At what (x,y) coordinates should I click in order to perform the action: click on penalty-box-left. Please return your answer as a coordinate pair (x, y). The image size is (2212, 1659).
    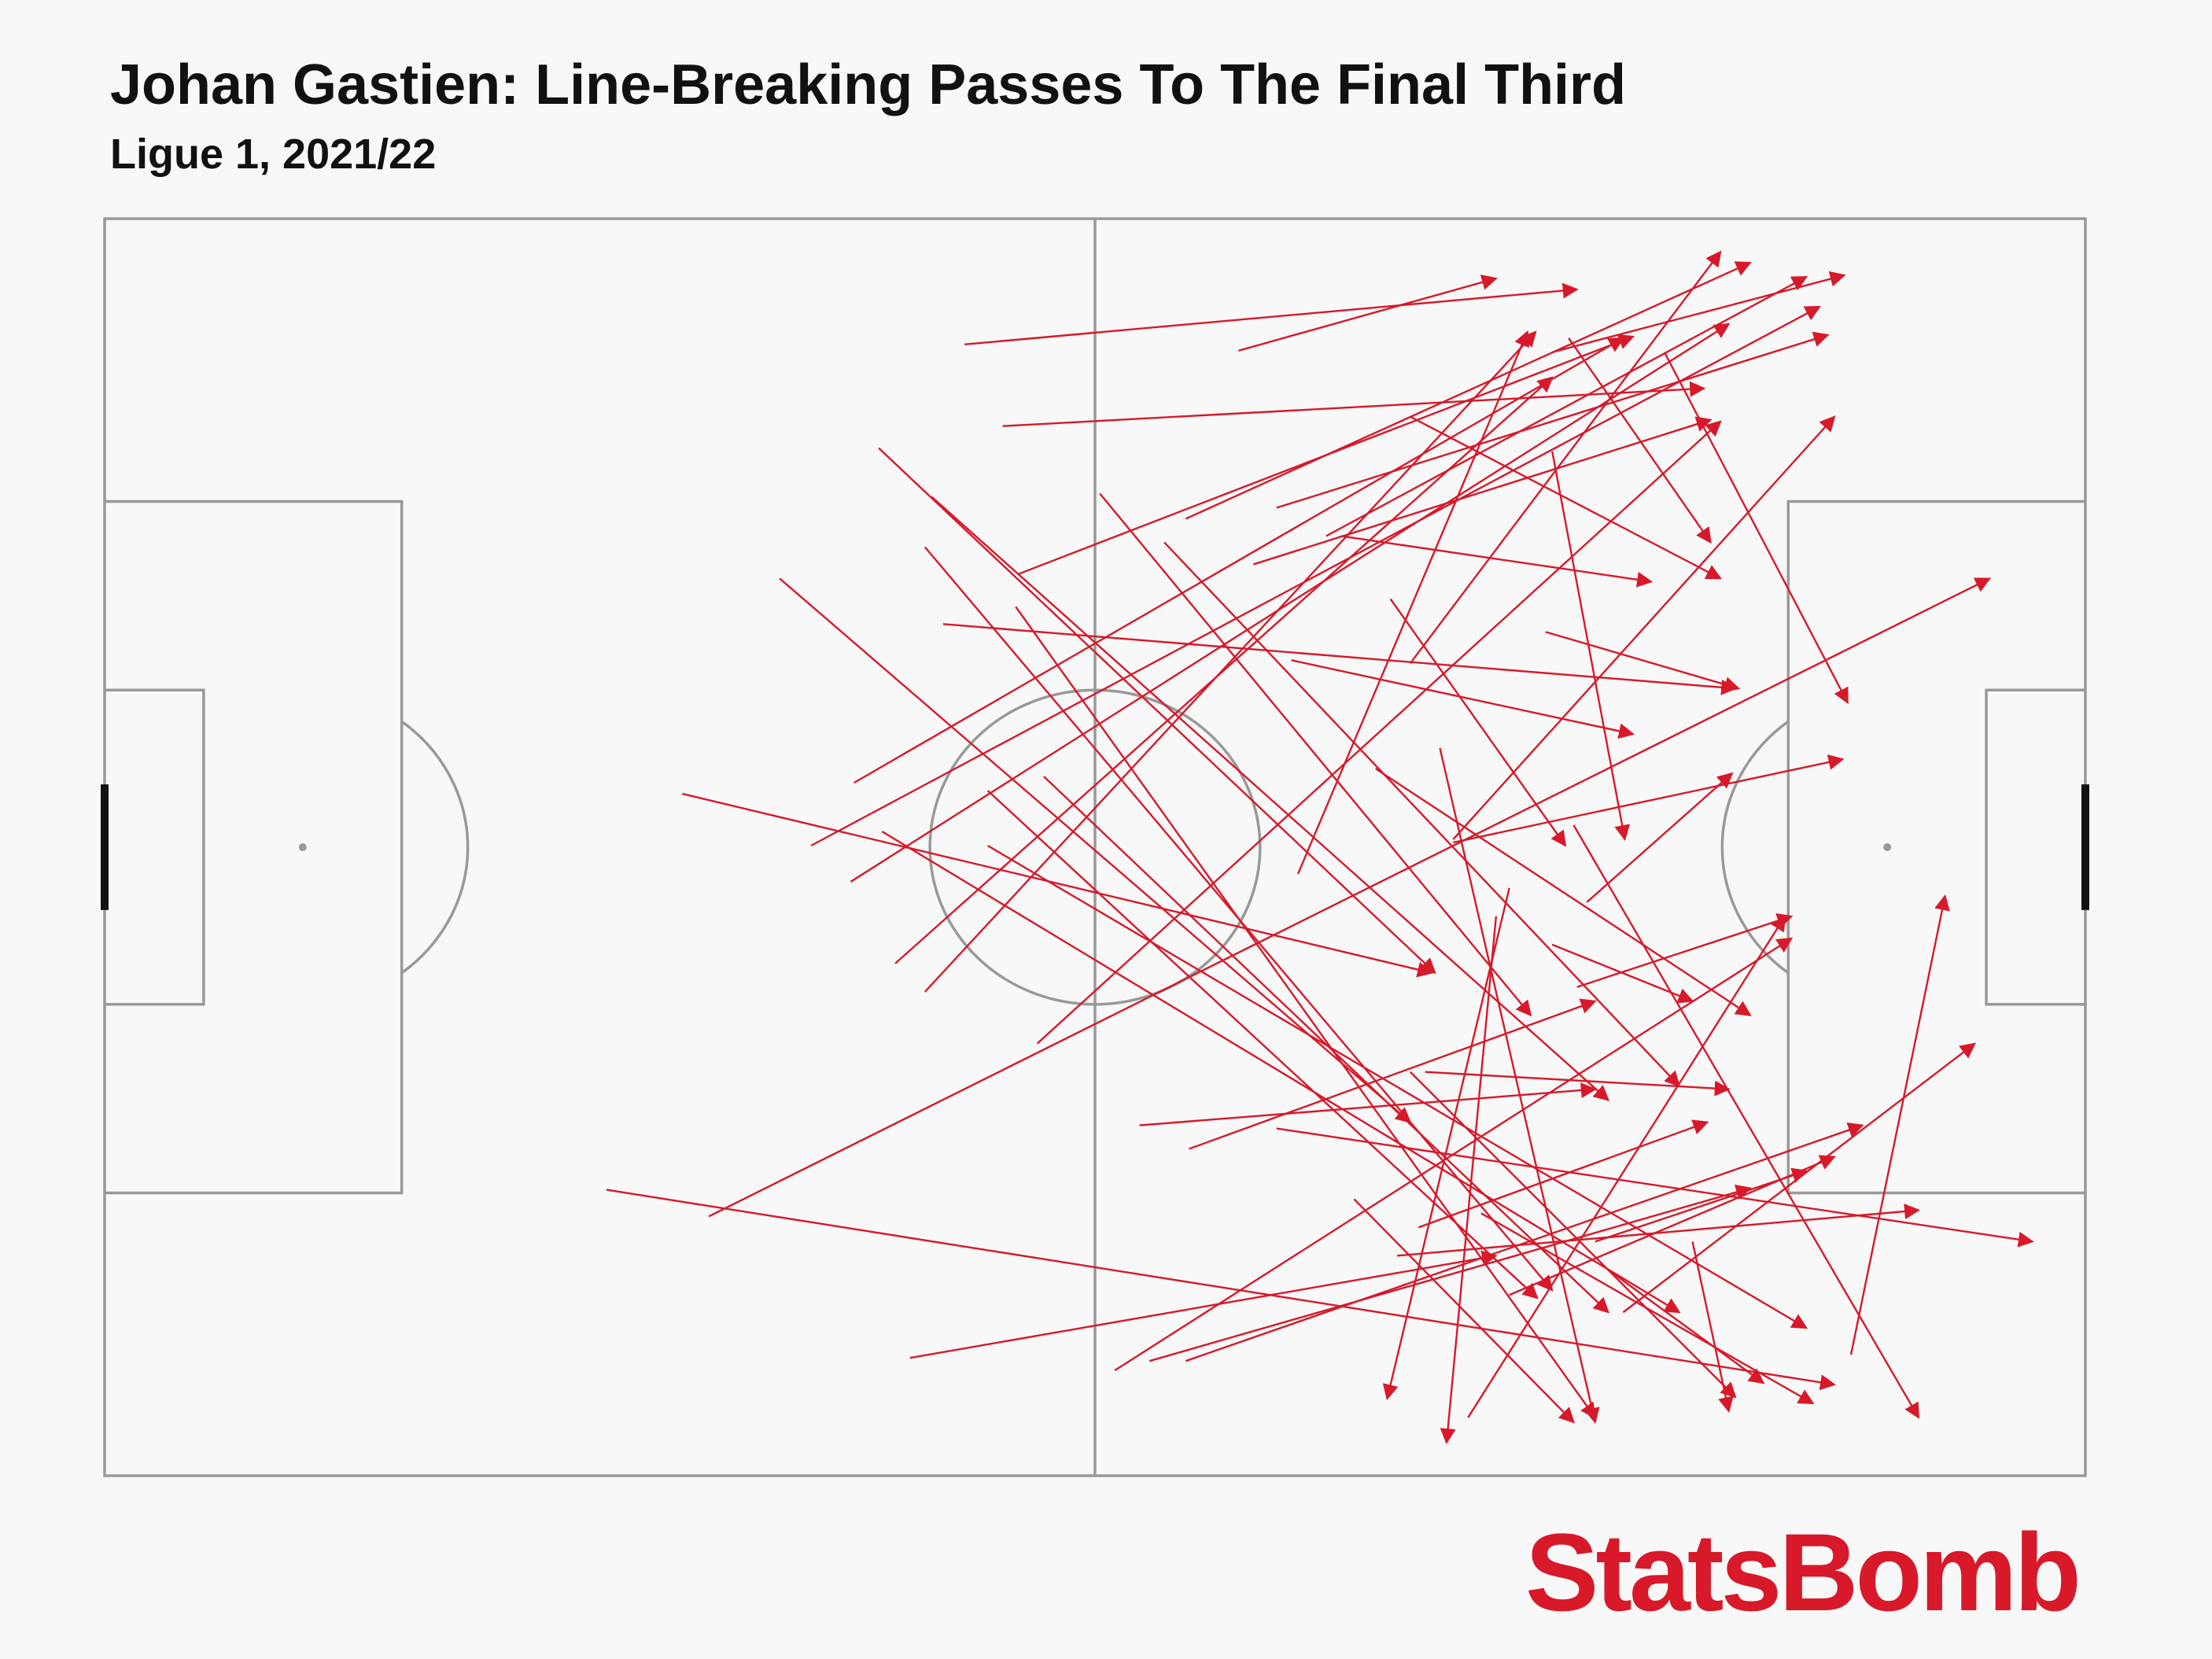
    Looking at the image, I should click on (254, 847).